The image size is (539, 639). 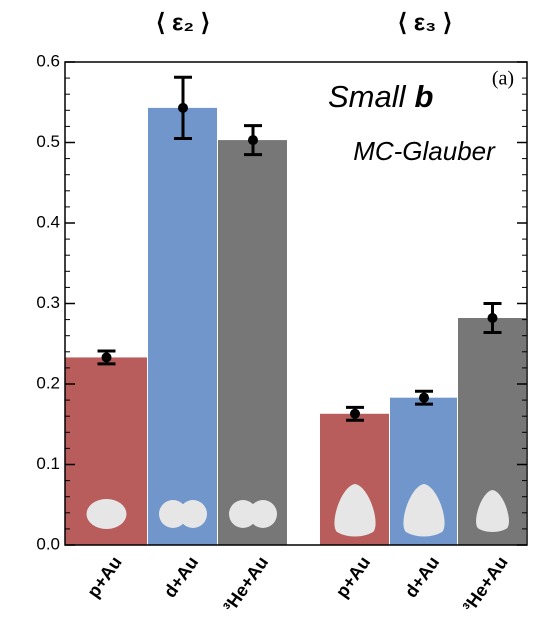 I want to click on annotation-title: Small b, so click(x=381, y=96).